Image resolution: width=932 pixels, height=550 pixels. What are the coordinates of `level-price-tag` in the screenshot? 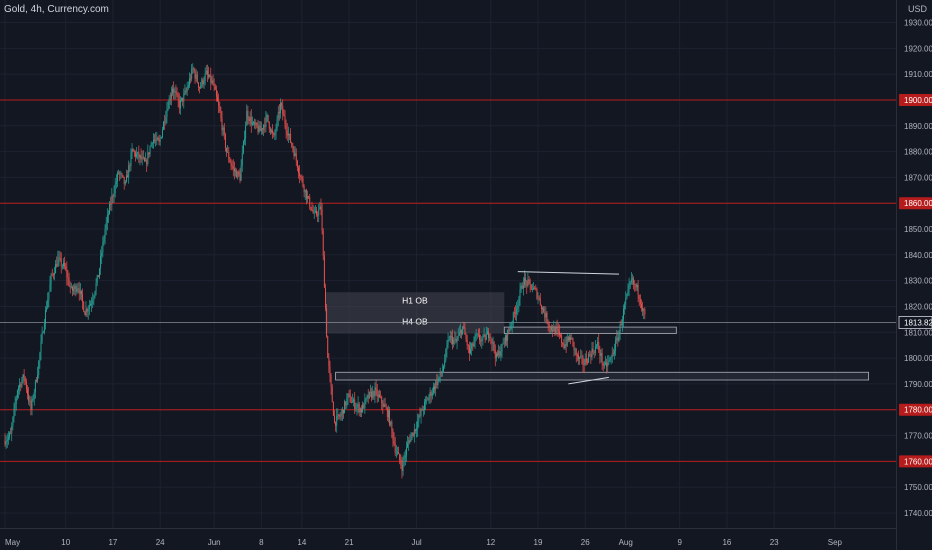 It's located at (915, 99).